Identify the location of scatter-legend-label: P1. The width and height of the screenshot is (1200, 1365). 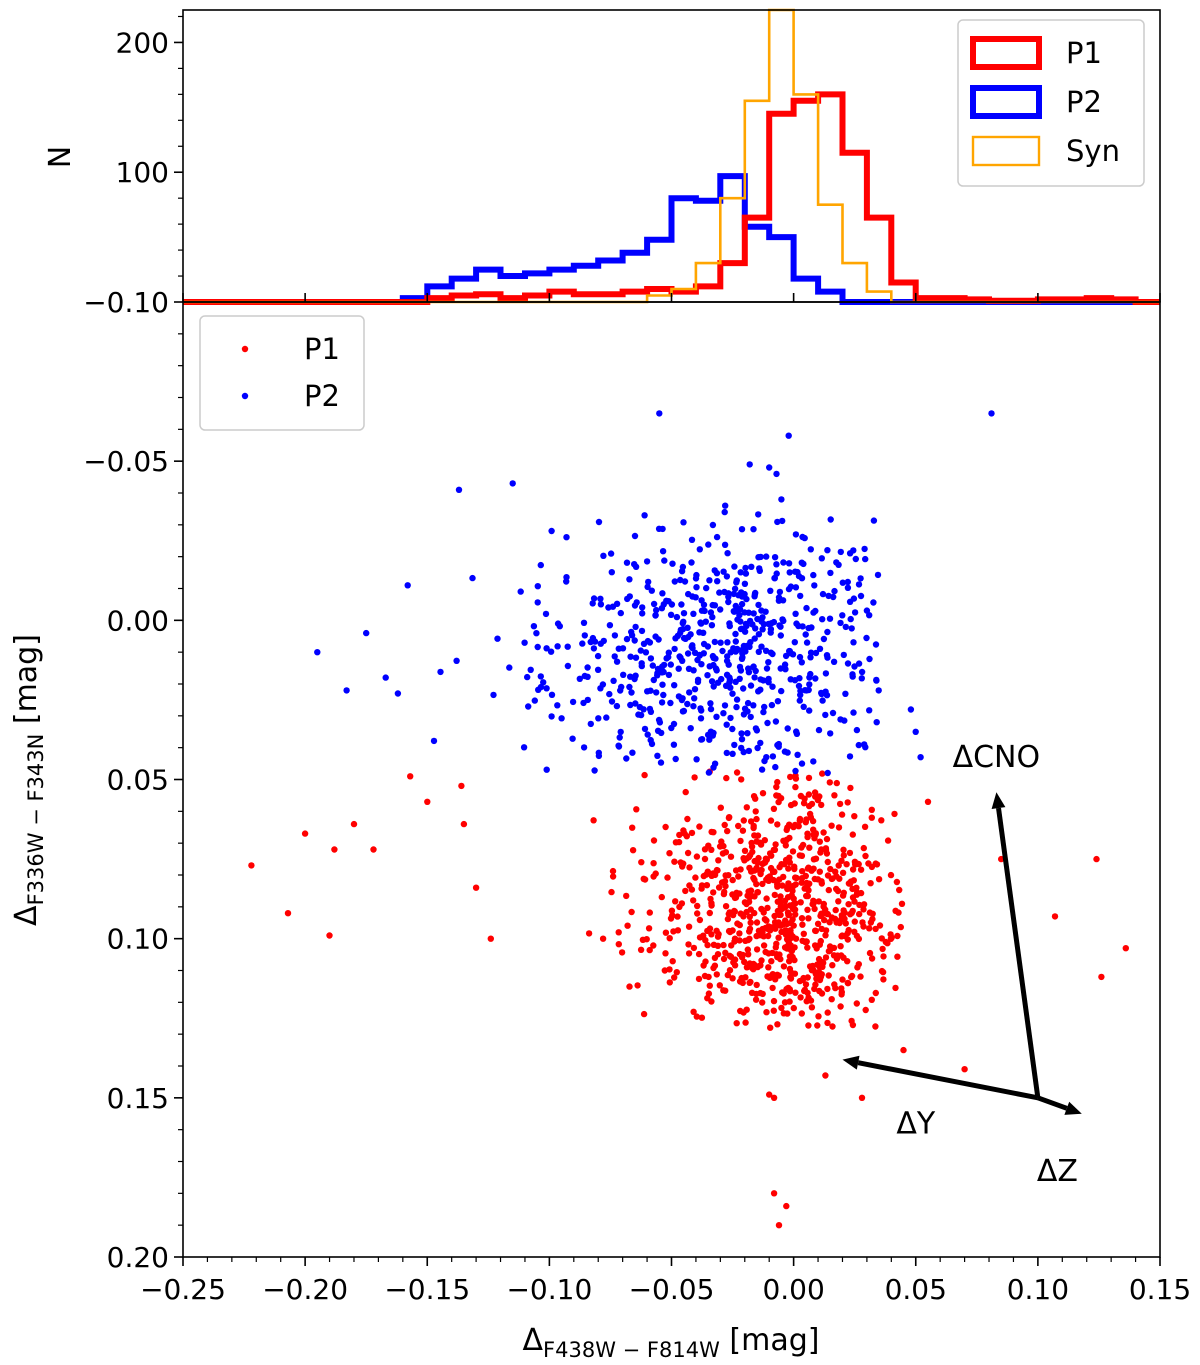
(322, 349).